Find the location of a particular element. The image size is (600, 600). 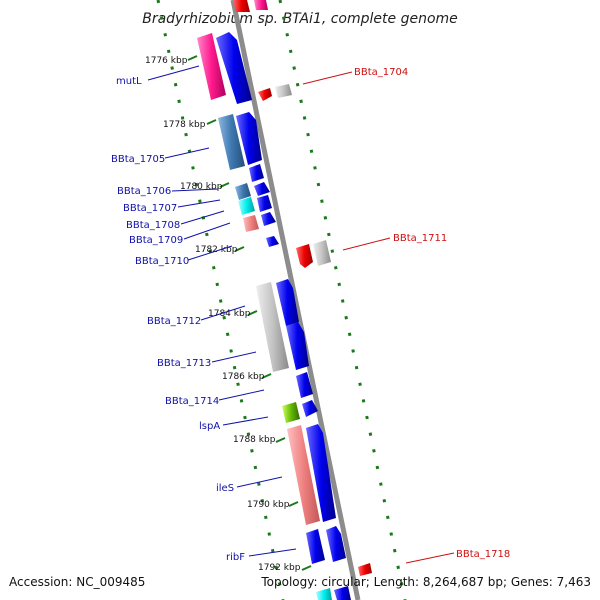

gene-small-forward-d is located at coordinates (268, 219).